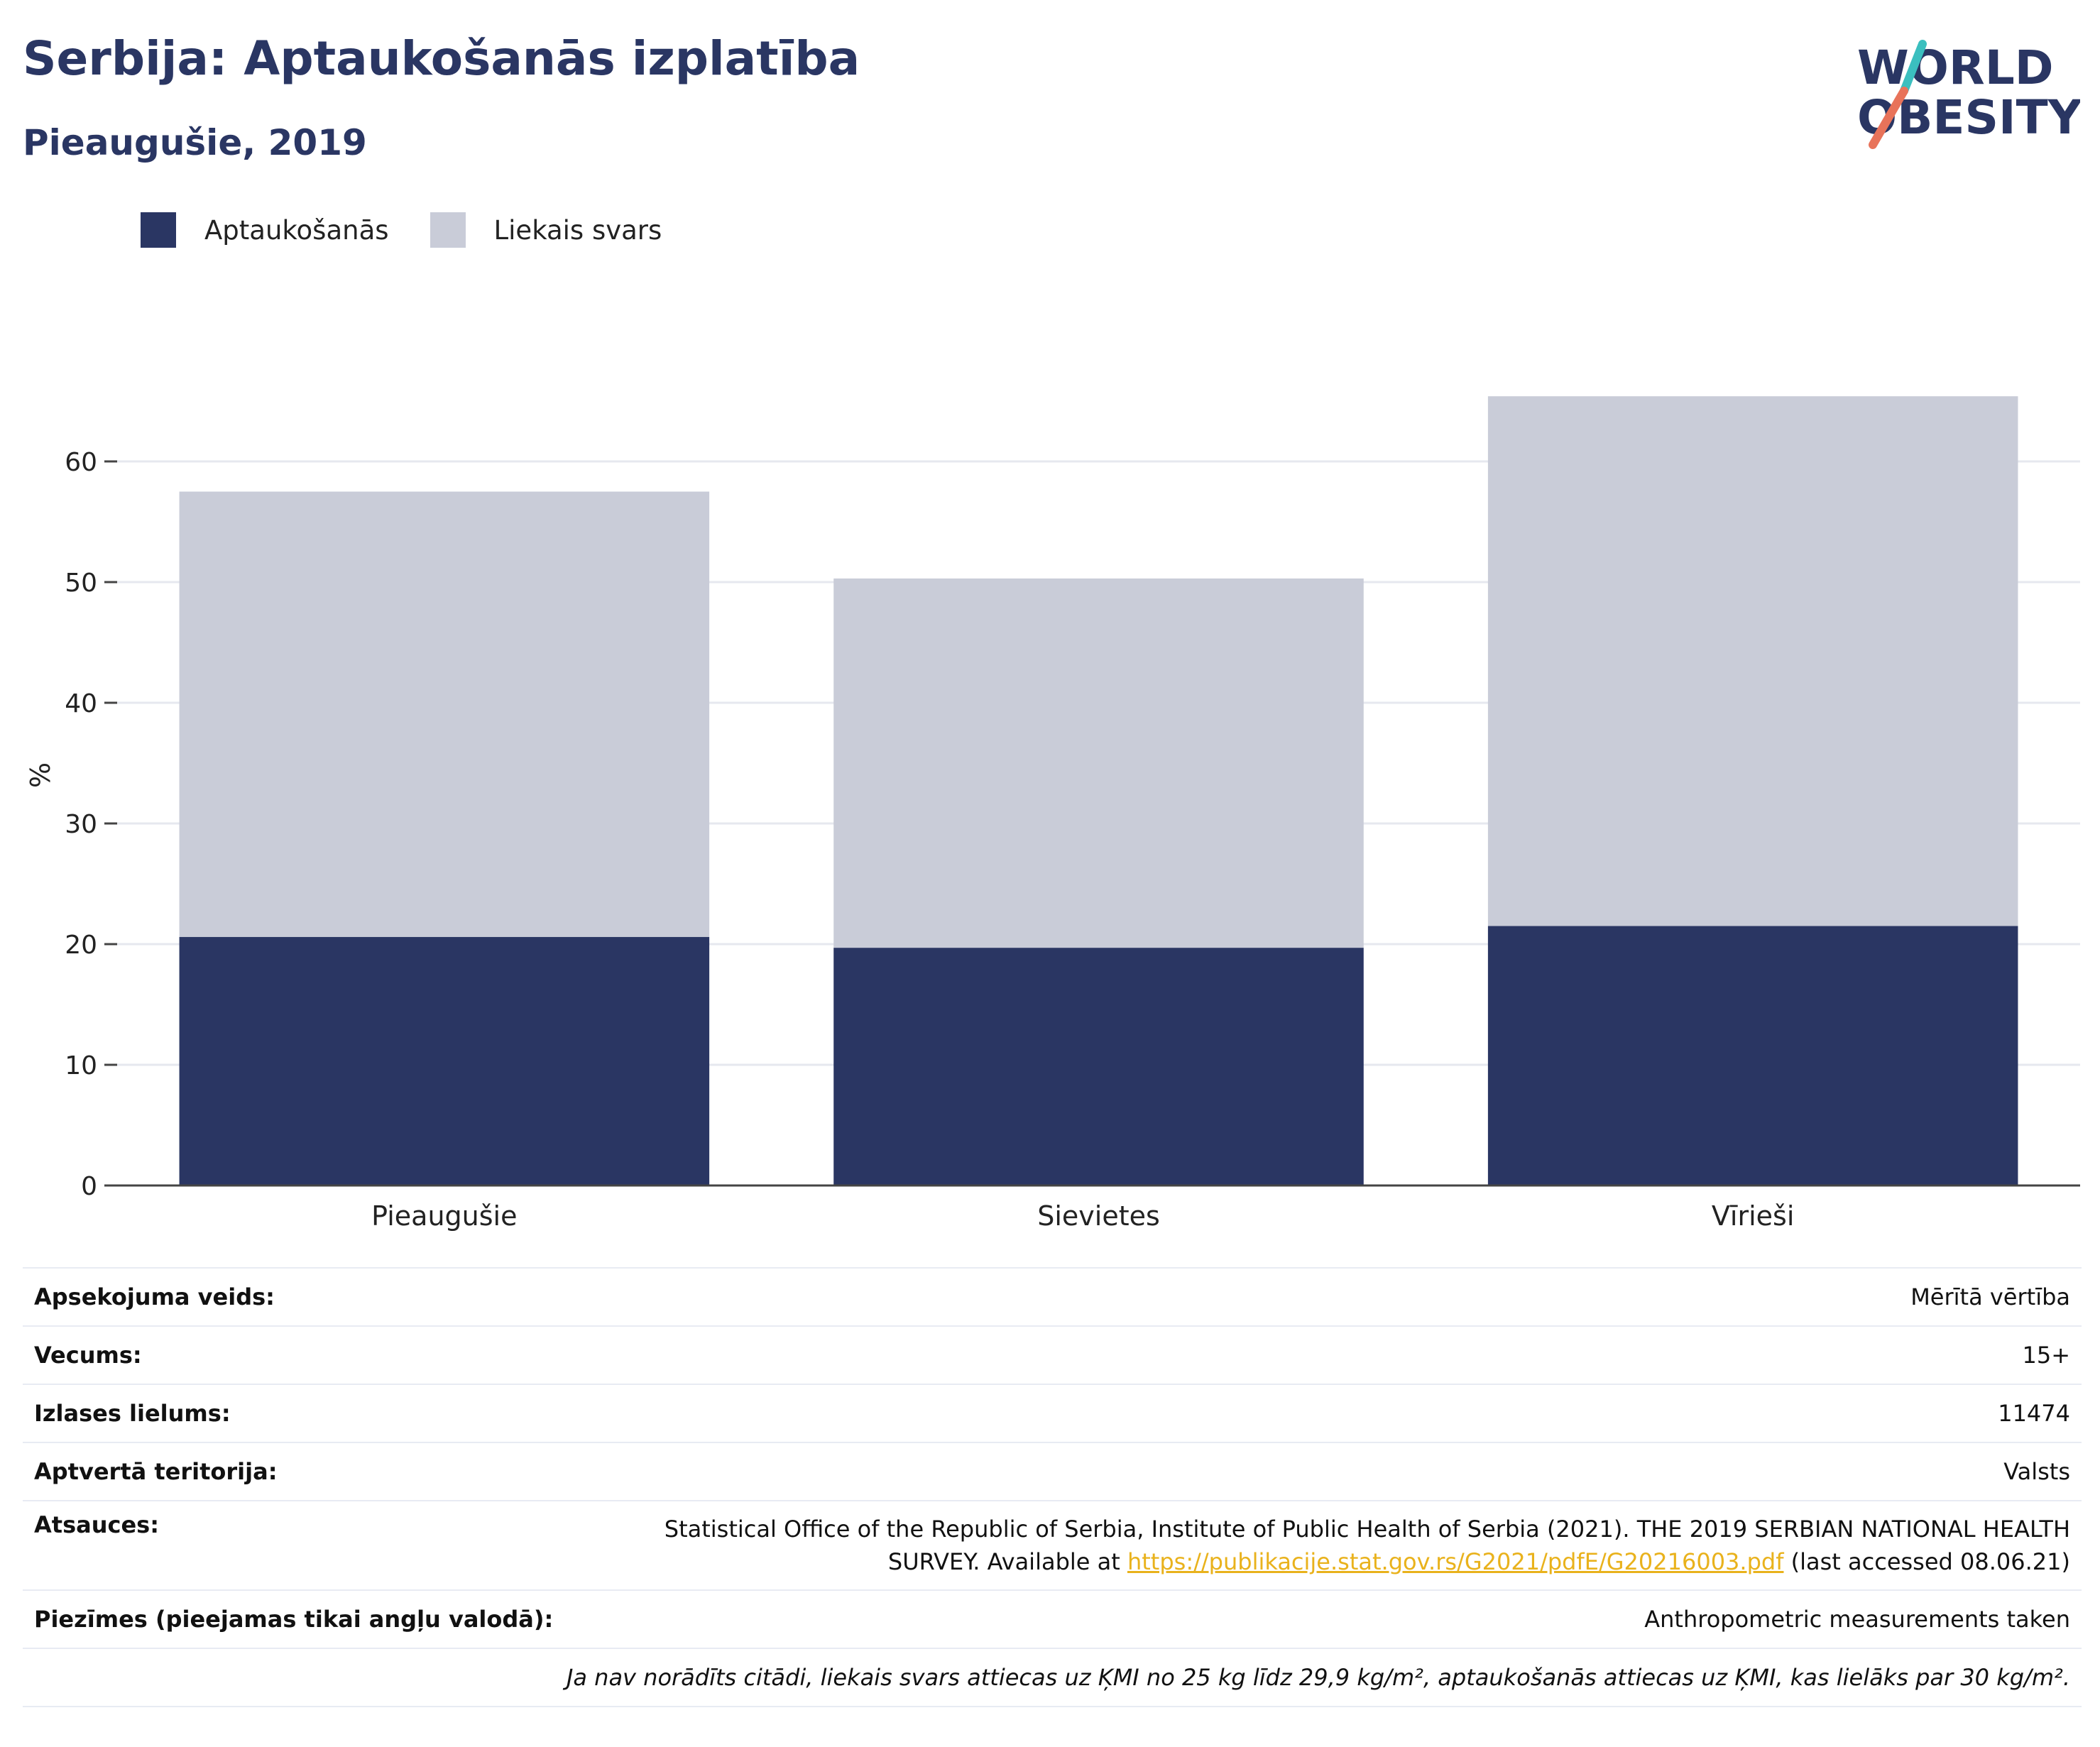 The height and width of the screenshot is (1747, 2100). What do you see at coordinates (1955, 67) in the screenshot?
I see `logo-line-1: WORLD` at bounding box center [1955, 67].